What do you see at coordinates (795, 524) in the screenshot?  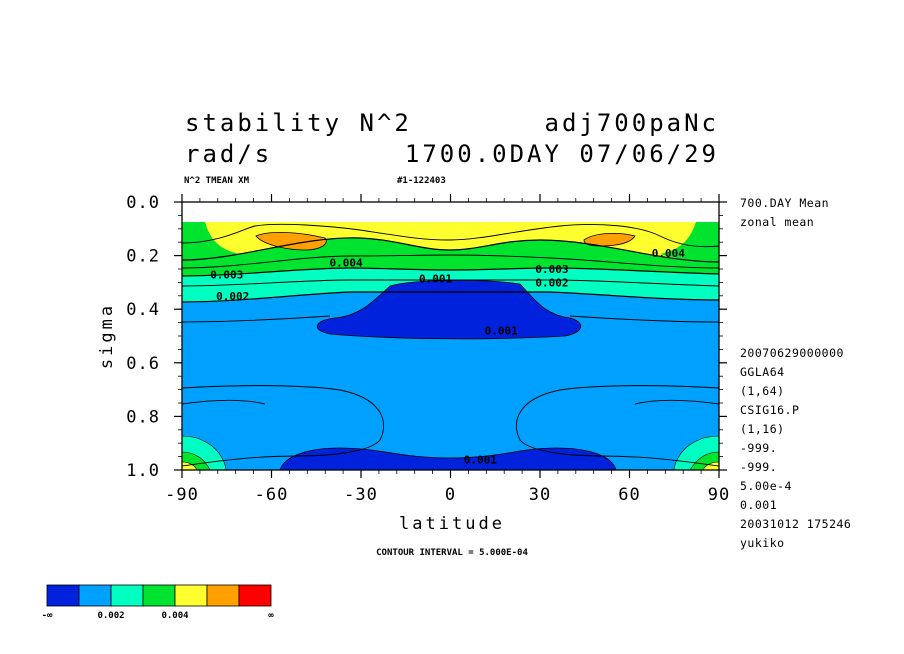 I see `side-meta-line: 20031012 175246` at bounding box center [795, 524].